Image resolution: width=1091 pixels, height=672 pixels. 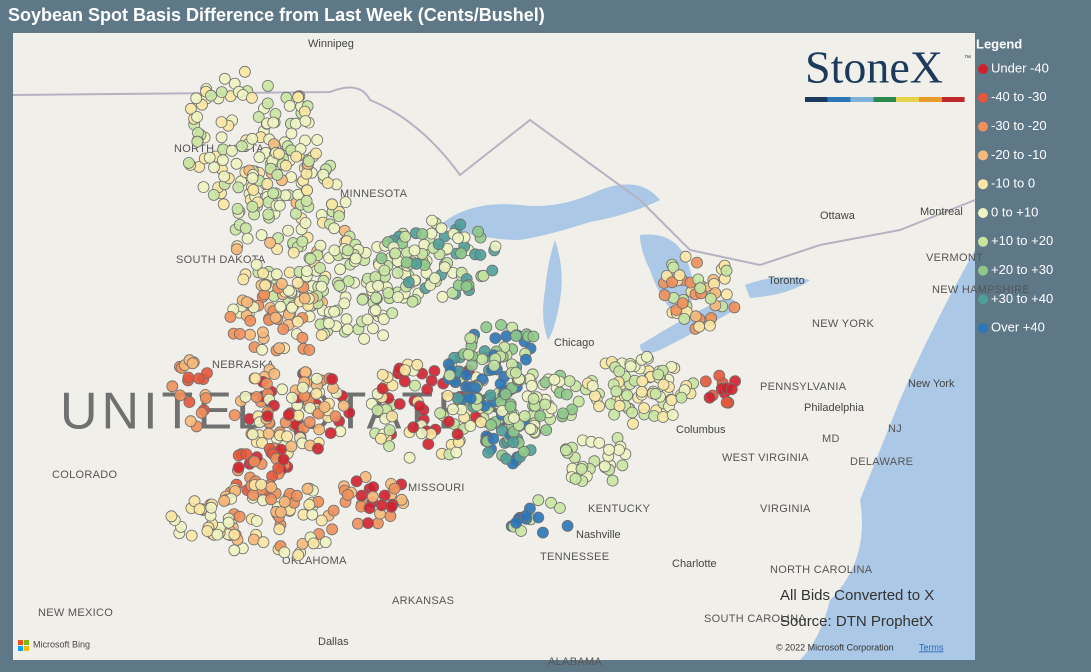 I want to click on ocean, so click(x=887, y=455).